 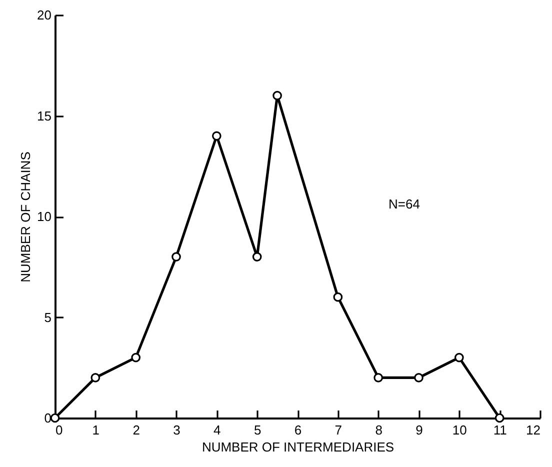 I want to click on x-tick-label: 0, so click(x=59, y=430).